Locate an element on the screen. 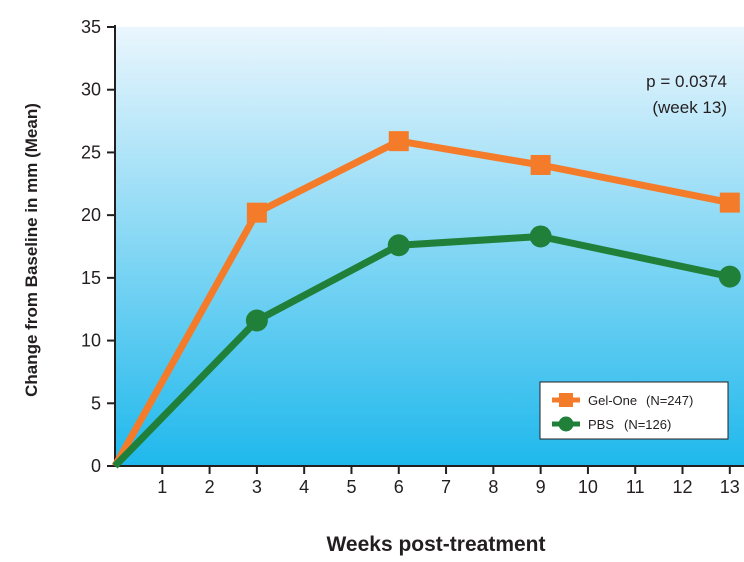 This screenshot has height=562, width=744. x-tick-label: 10 is located at coordinates (588, 487).